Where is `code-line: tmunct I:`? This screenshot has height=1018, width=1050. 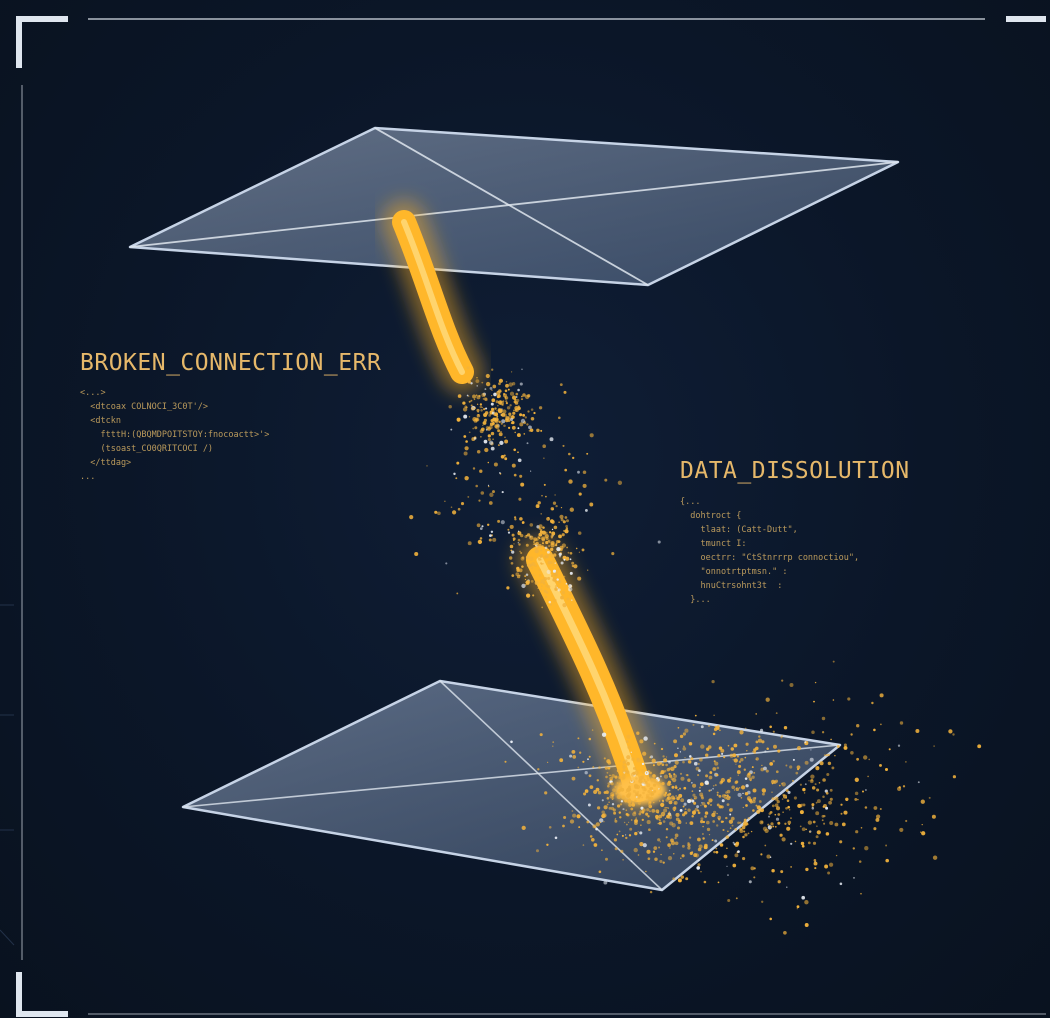 code-line: tmunct I: is located at coordinates (713, 544).